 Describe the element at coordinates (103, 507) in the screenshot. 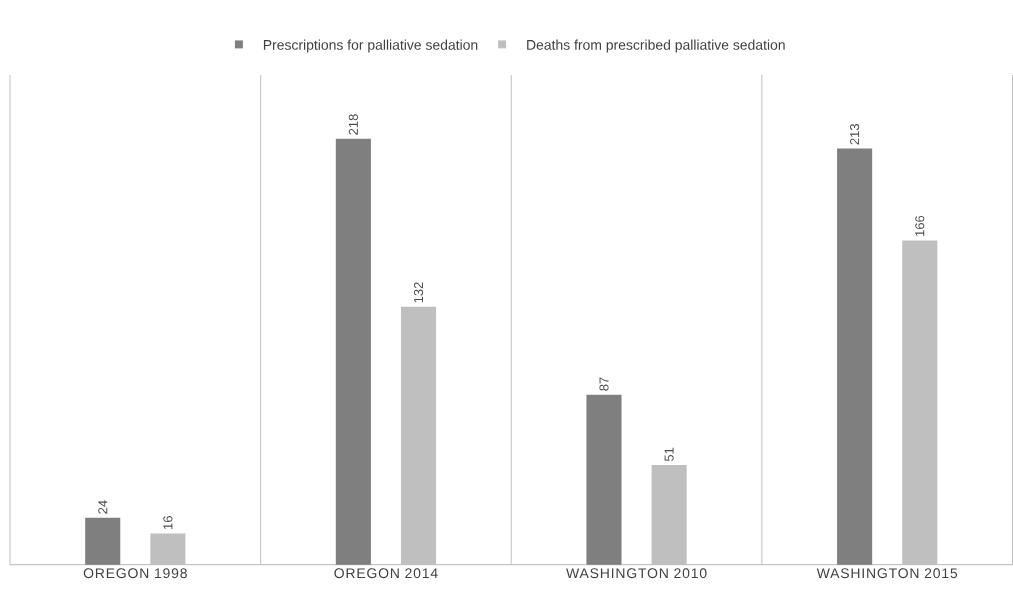

I see `data-label: 24` at that location.